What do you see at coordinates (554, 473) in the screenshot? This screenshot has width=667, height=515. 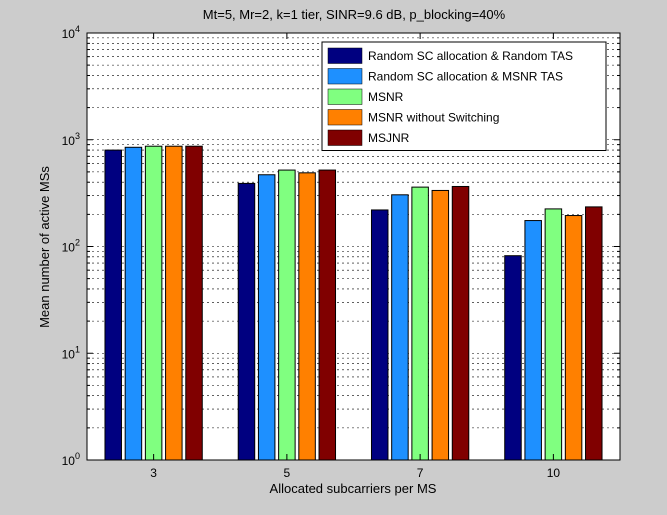 I see `x-tick-label: 10` at bounding box center [554, 473].